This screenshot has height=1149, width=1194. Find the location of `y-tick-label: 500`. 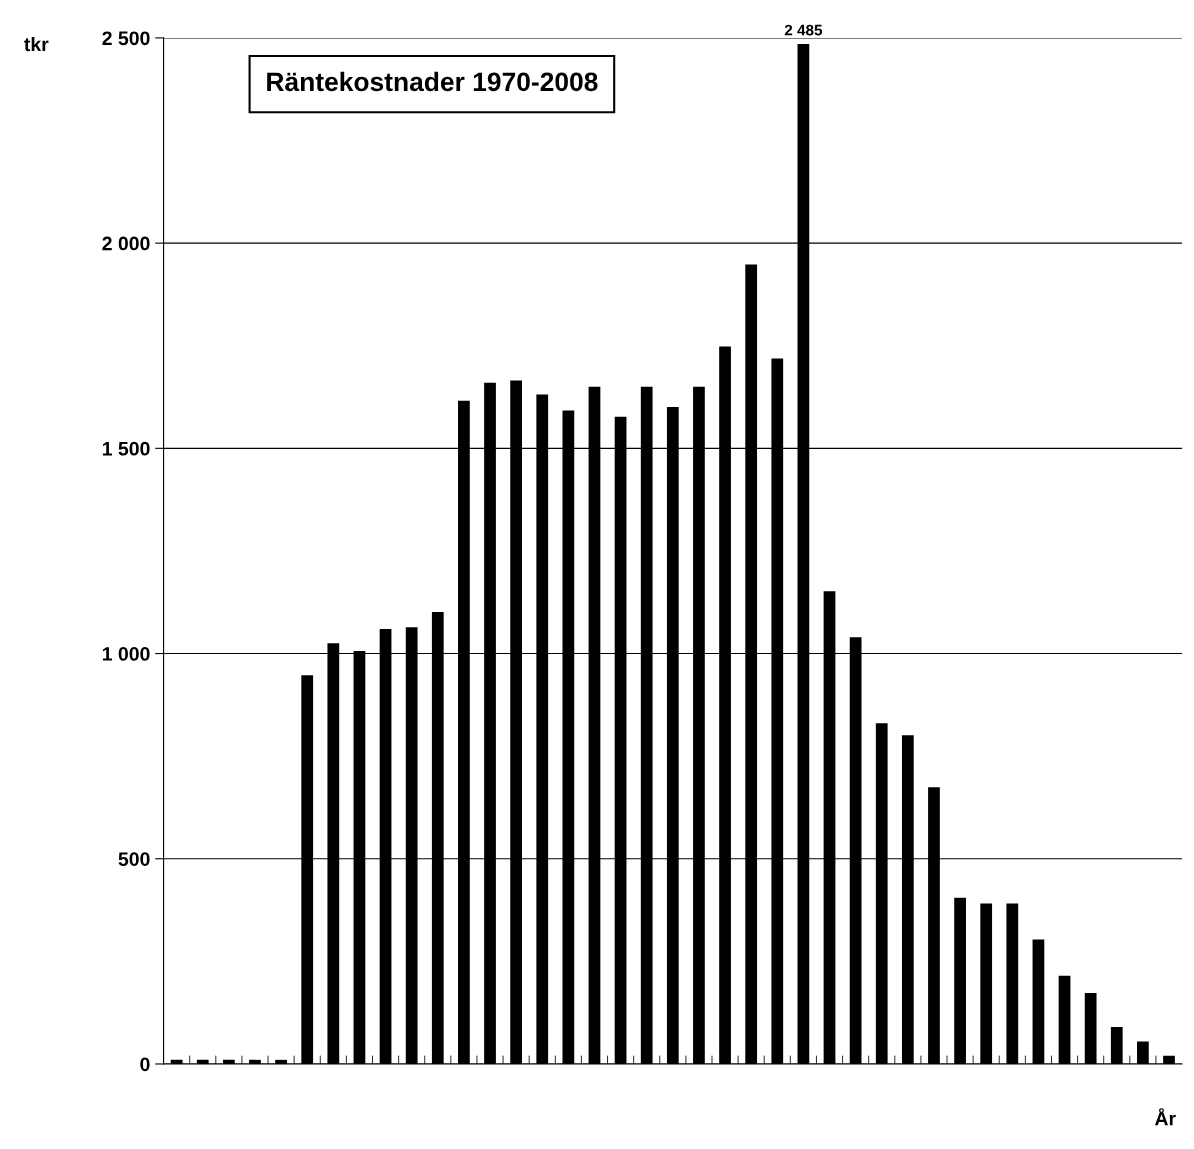

y-tick-label: 500 is located at coordinates (134, 859).